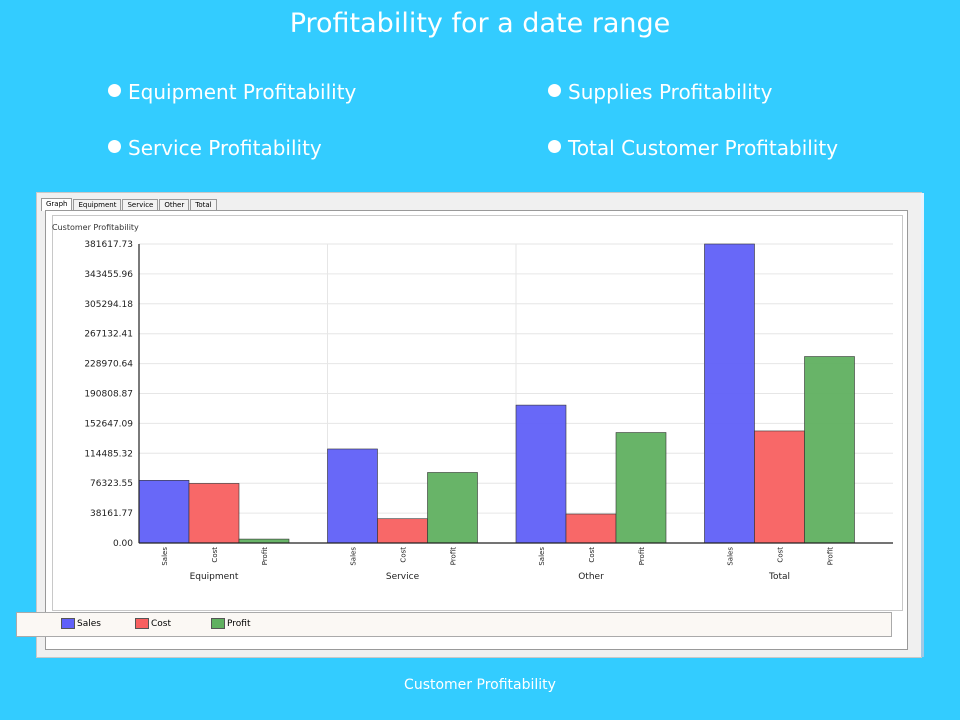 The image size is (960, 720). I want to click on tab-other: Other, so click(174, 205).